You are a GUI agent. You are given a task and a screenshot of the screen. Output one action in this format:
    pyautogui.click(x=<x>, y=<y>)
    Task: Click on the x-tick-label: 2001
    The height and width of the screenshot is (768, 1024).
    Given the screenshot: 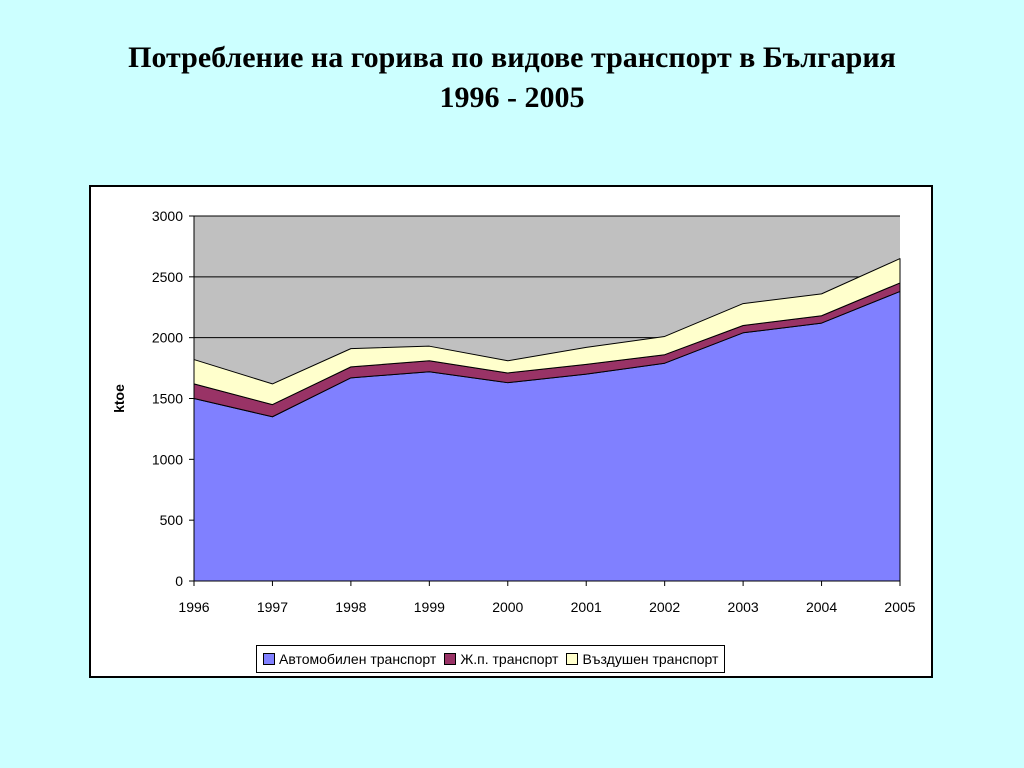 What is the action you would take?
    pyautogui.click(x=586, y=607)
    